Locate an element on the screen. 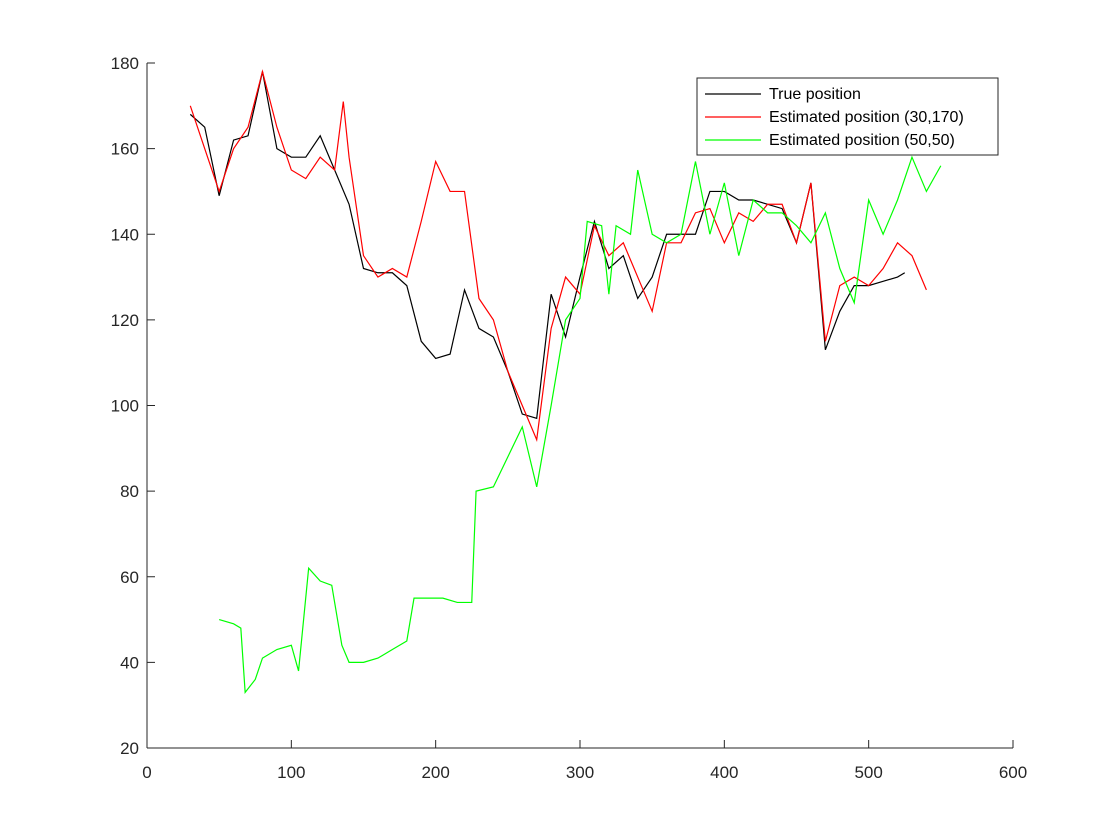 This screenshot has width=1120, height=840. y-tick-label: 180 is located at coordinates (125, 63).